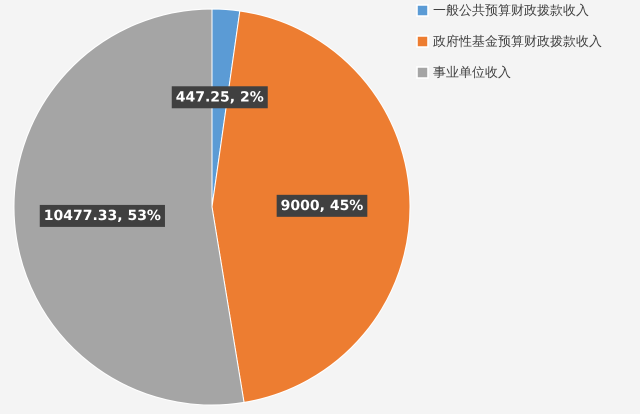  I want to click on data-label: 10477.33, 53%, so click(102, 216).